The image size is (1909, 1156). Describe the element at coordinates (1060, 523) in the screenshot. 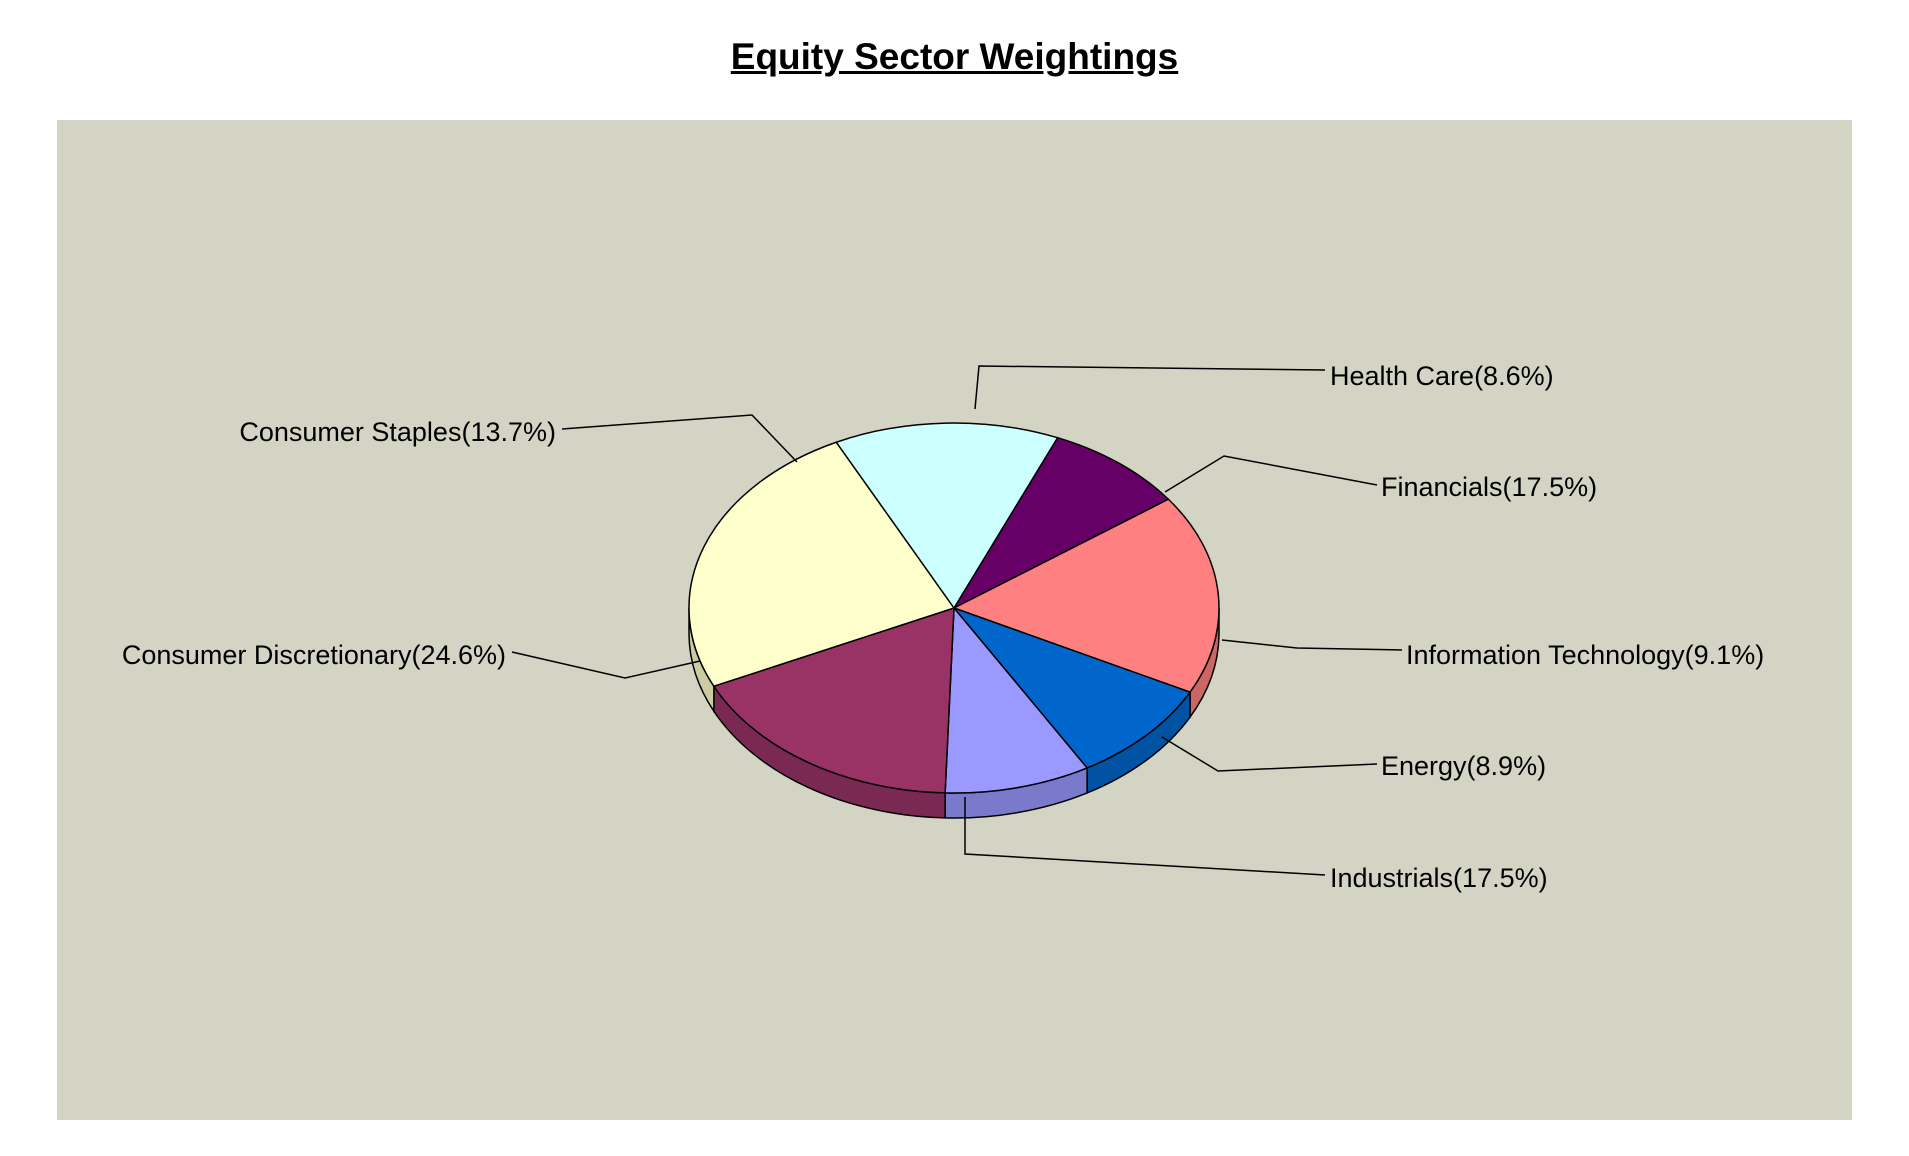

I see `pie-slice-health-care` at that location.